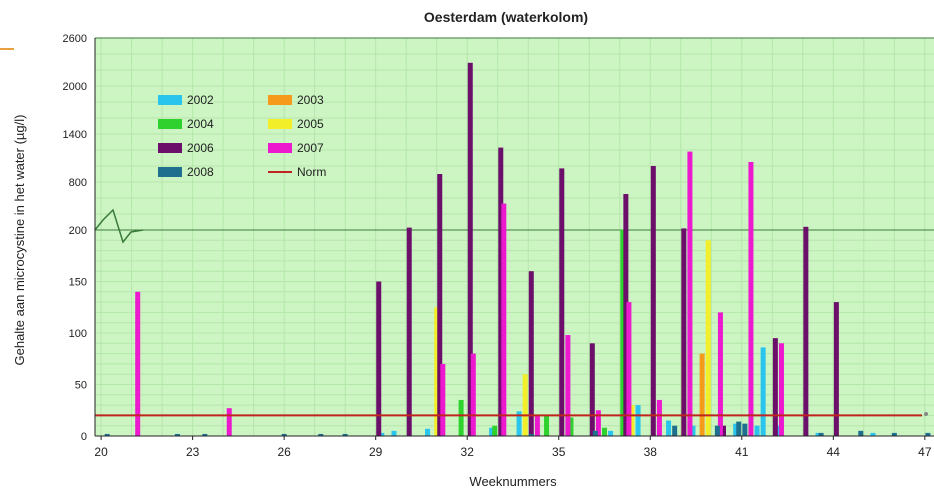 This screenshot has height=492, width=934. Describe the element at coordinates (170, 172) in the screenshot. I see `legend-swatch-2008` at that location.